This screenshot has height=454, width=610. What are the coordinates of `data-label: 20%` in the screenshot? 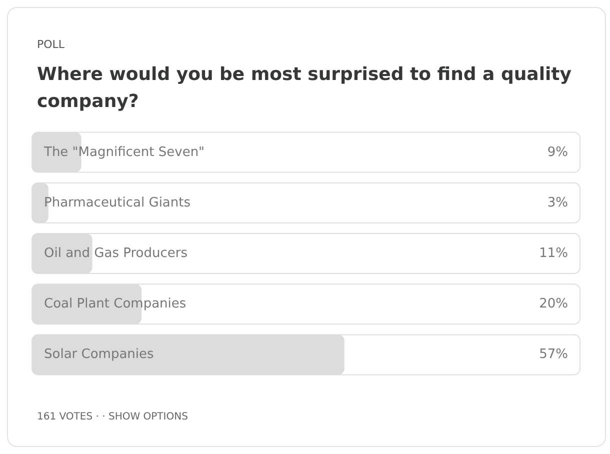 It's located at (553, 304).